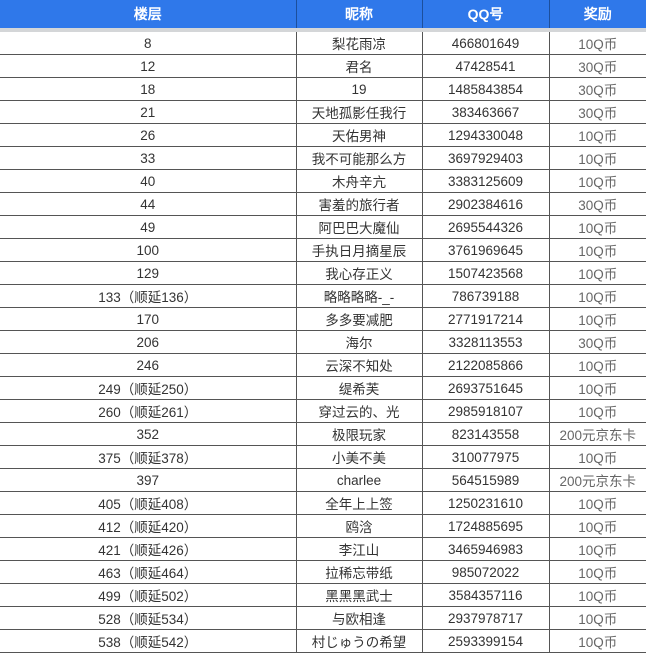  What do you see at coordinates (148, 526) in the screenshot?
I see `cell-floor: 412（顺延420）` at bounding box center [148, 526].